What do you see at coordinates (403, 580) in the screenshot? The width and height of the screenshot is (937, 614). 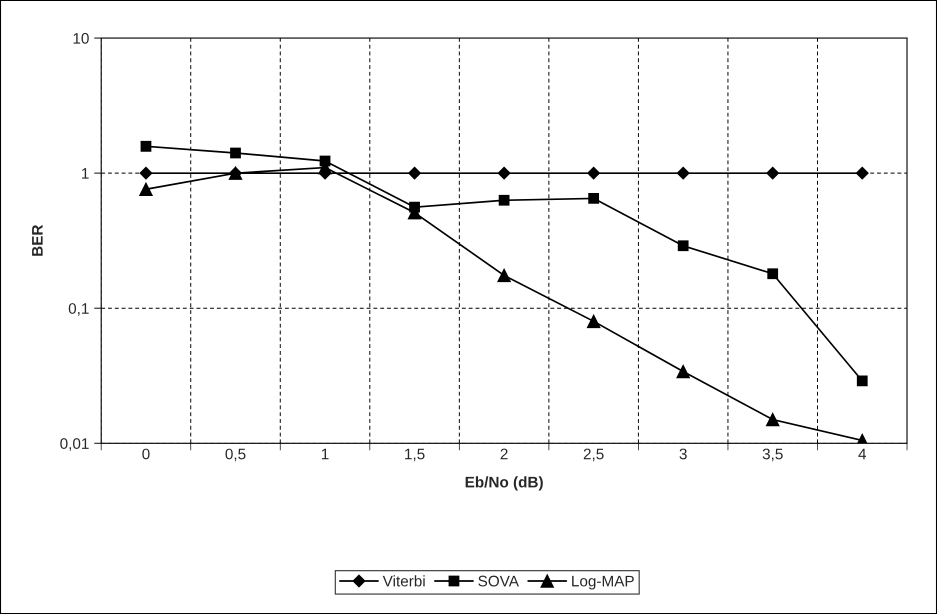 I see `legend-label: Viterbi` at bounding box center [403, 580].